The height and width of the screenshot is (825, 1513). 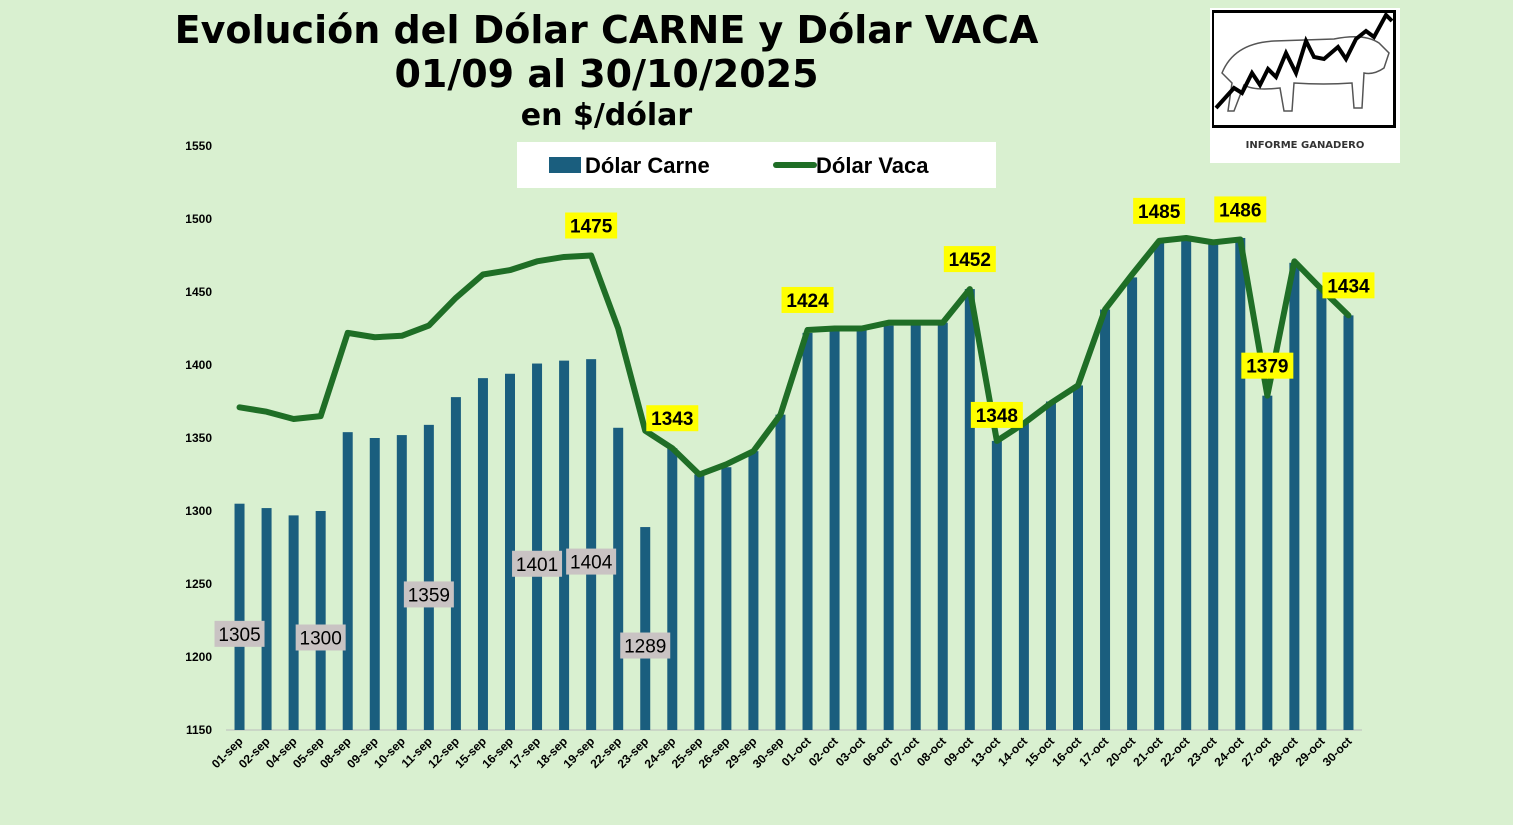 What do you see at coordinates (1305, 145) in the screenshot?
I see `logo-text: INFORME GANADERO` at bounding box center [1305, 145].